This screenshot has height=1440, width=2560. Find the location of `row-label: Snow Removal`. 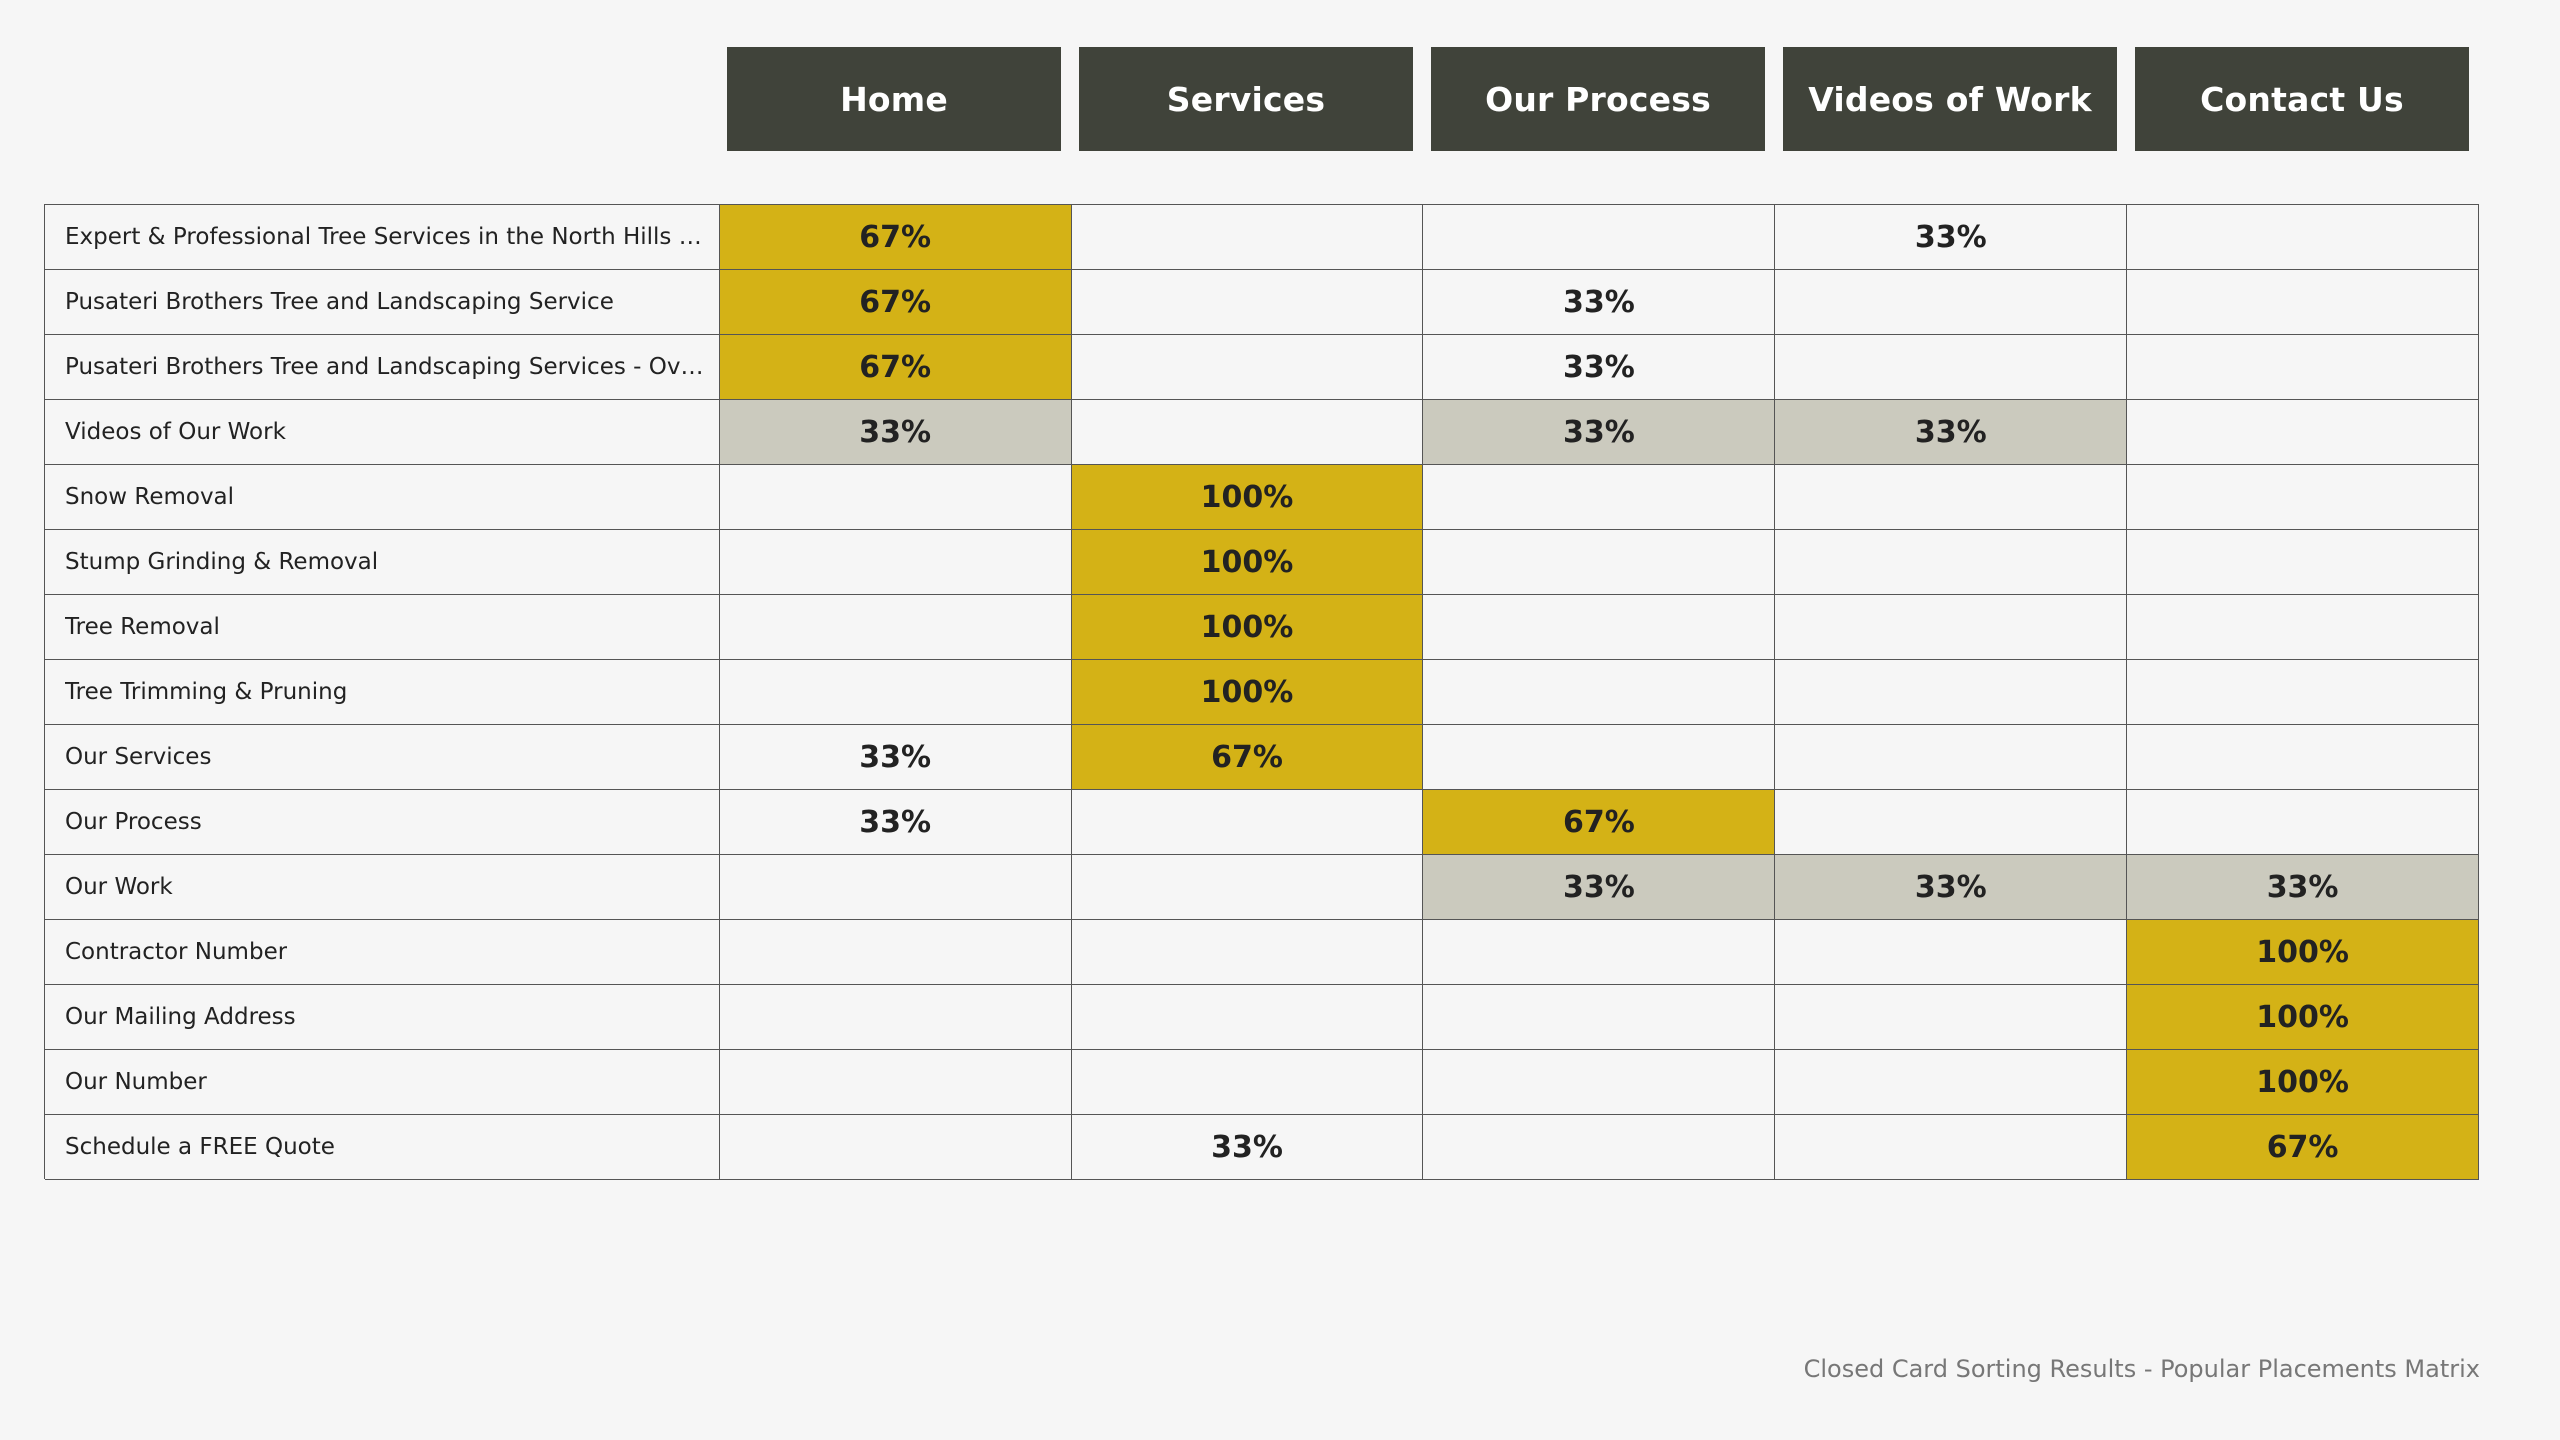

row-label: Snow Removal is located at coordinates (150, 497).